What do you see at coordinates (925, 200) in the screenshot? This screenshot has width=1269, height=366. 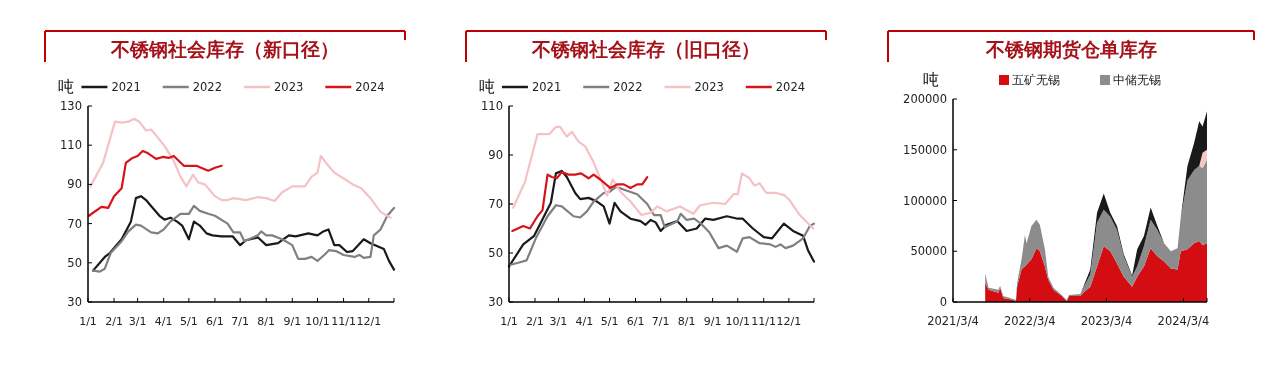 I see `y-tick-label: 100000` at bounding box center [925, 200].